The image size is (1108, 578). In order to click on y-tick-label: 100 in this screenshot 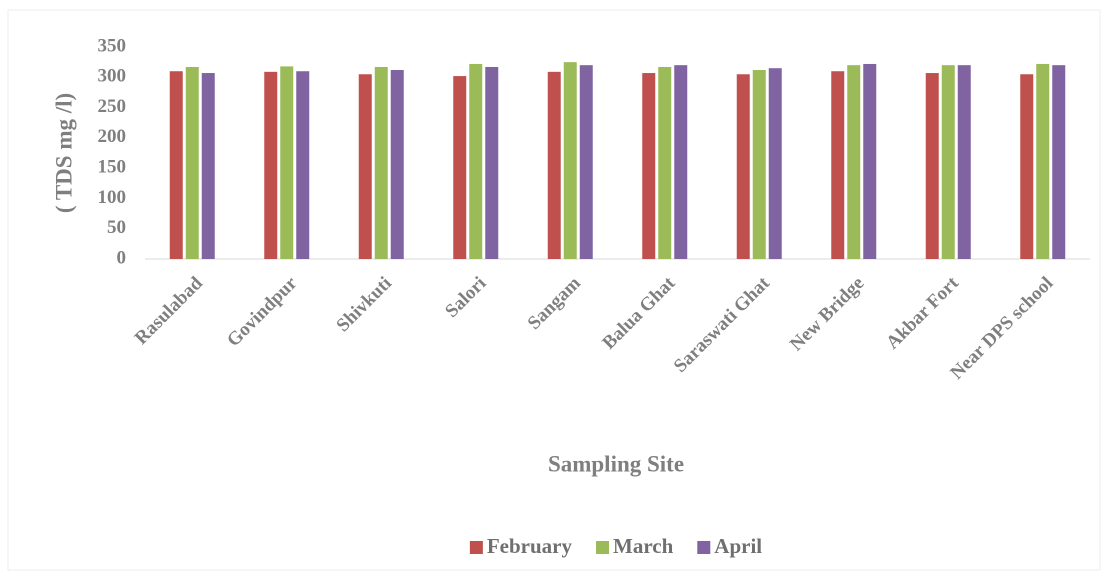, I will do `click(112, 197)`.